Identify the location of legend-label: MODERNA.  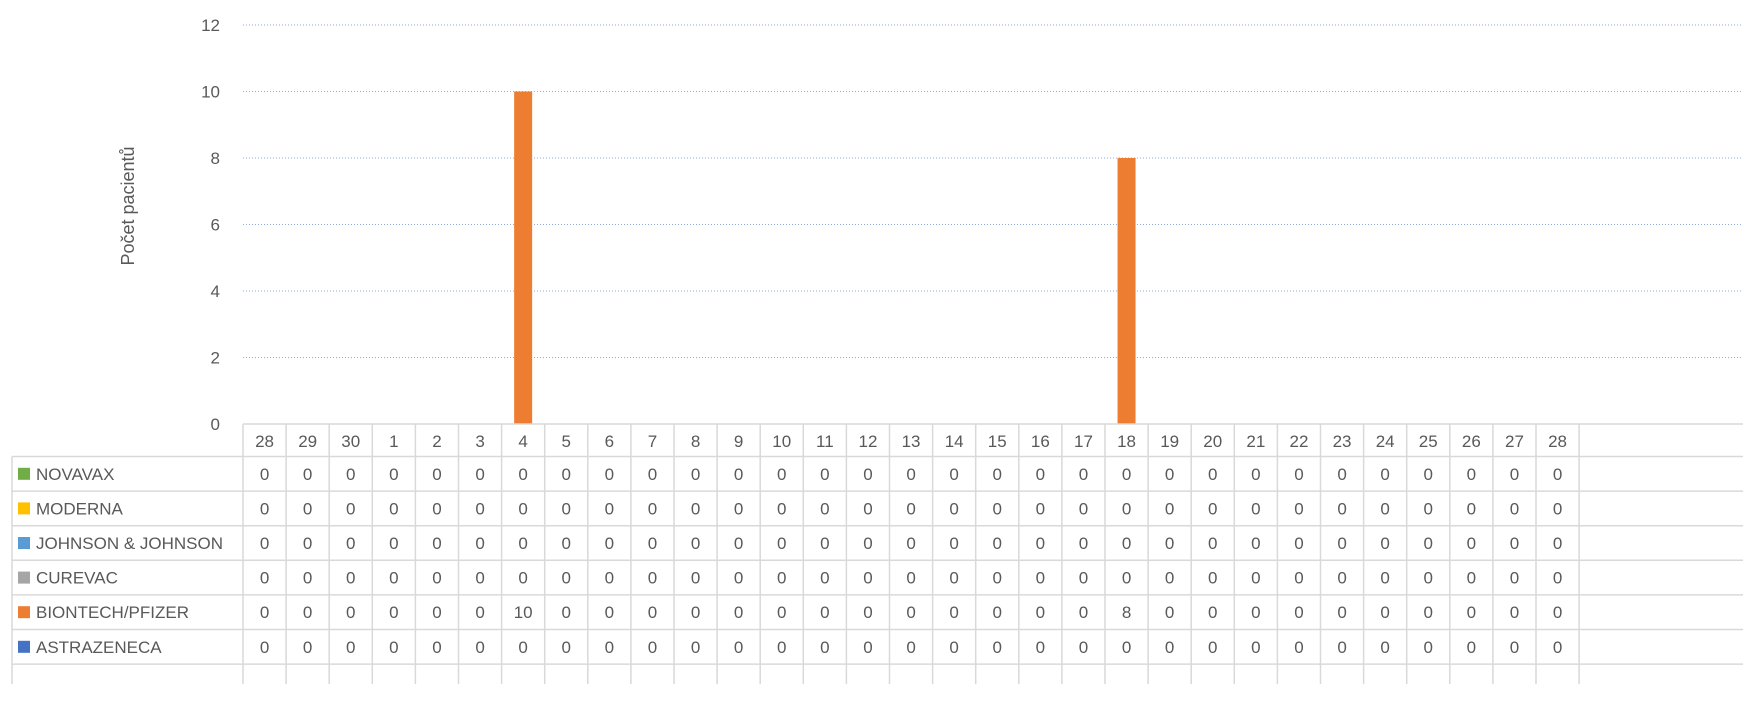
(80, 508).